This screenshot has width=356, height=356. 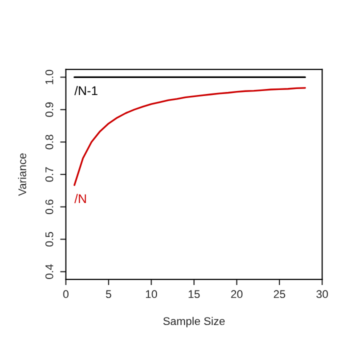 What do you see at coordinates (49, 174) in the screenshot?
I see `y-tick-label: 0.7` at bounding box center [49, 174].